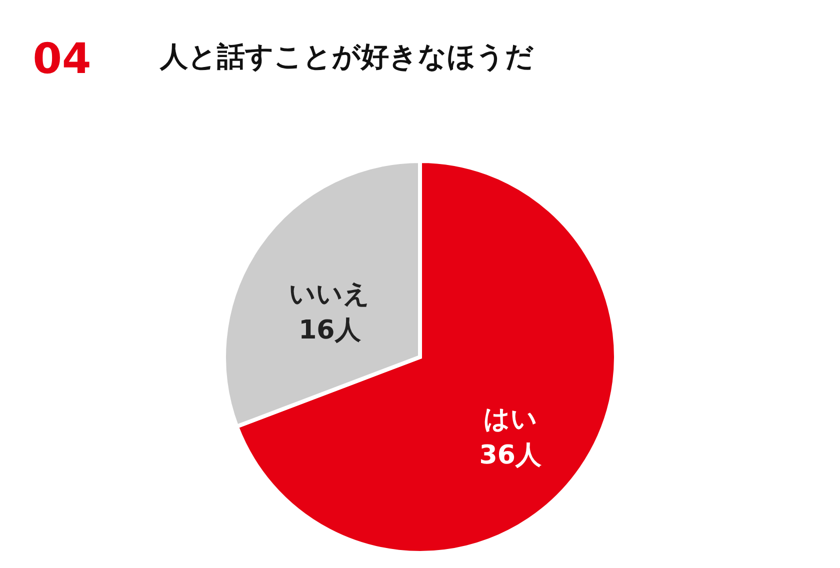  What do you see at coordinates (330, 331) in the screenshot?
I see `data-label: 16人` at bounding box center [330, 331].